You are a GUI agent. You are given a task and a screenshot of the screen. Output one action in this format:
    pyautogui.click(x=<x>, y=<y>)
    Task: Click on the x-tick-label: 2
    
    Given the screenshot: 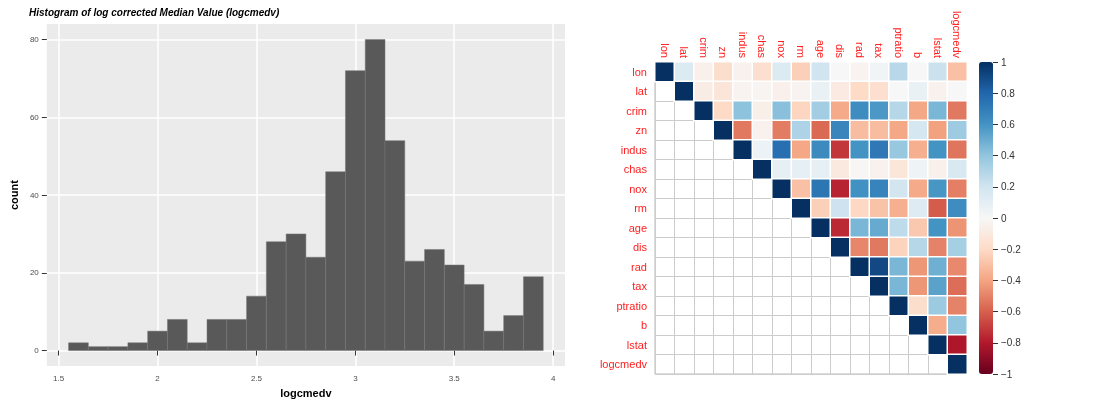 What is the action you would take?
    pyautogui.click(x=158, y=378)
    